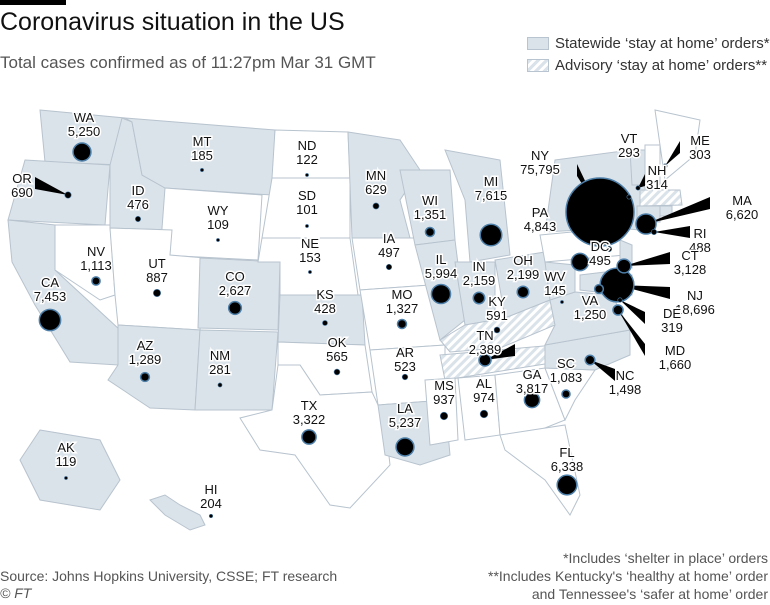 This screenshot has width=770, height=605. What do you see at coordinates (600, 246) in the screenshot?
I see `state-code-dc: DC` at bounding box center [600, 246].